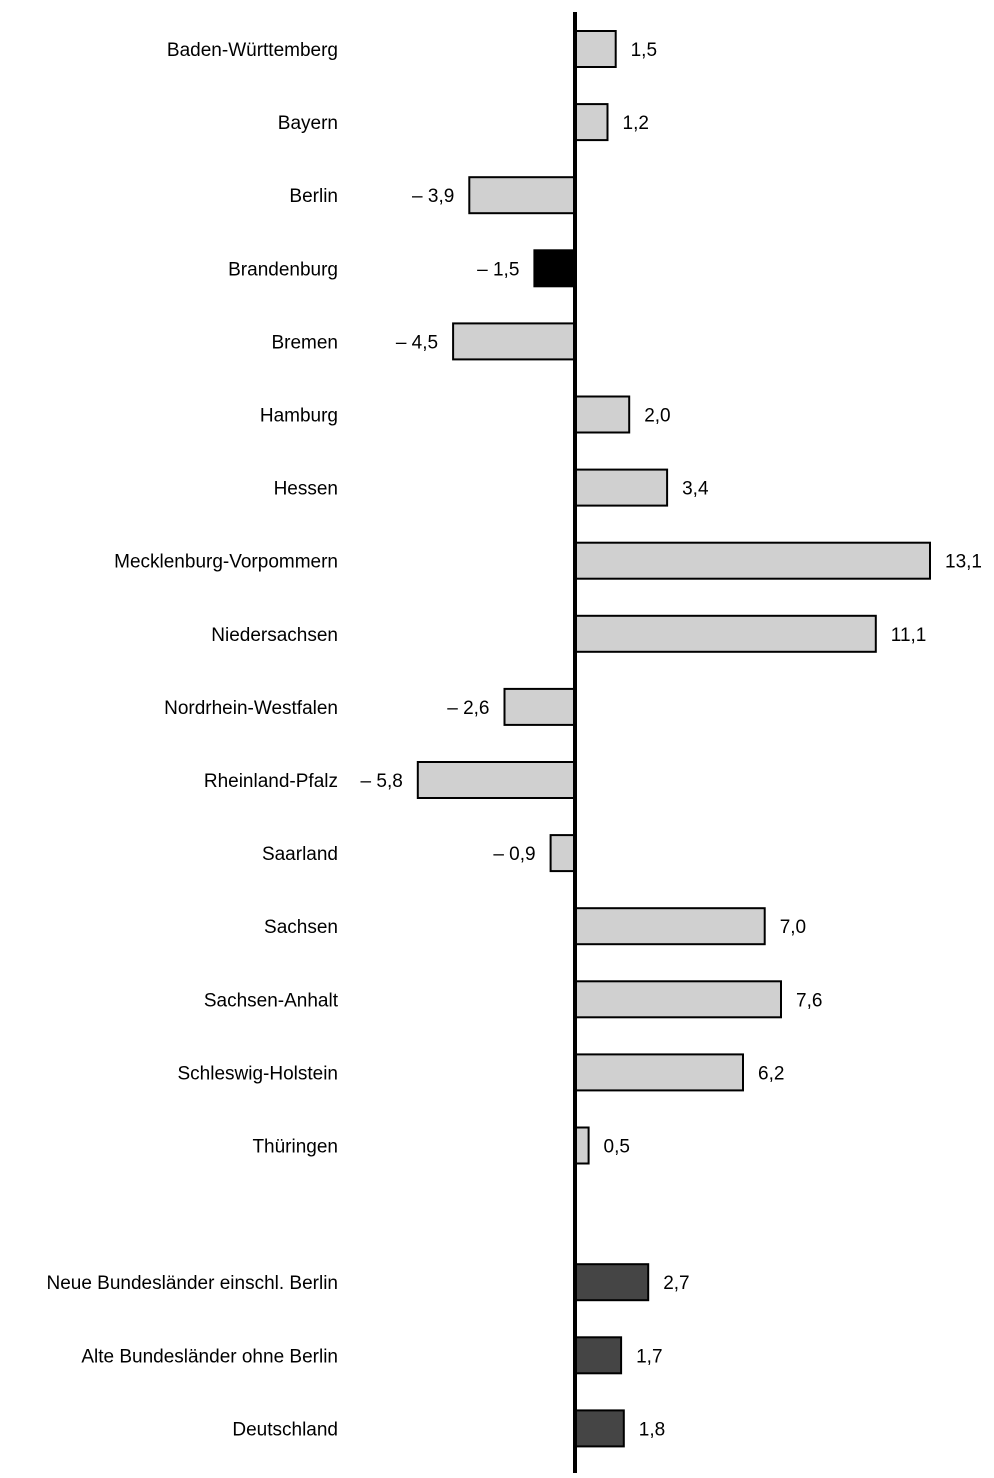  What do you see at coordinates (909, 635) in the screenshot?
I see `value-label-8: 11,1` at bounding box center [909, 635].